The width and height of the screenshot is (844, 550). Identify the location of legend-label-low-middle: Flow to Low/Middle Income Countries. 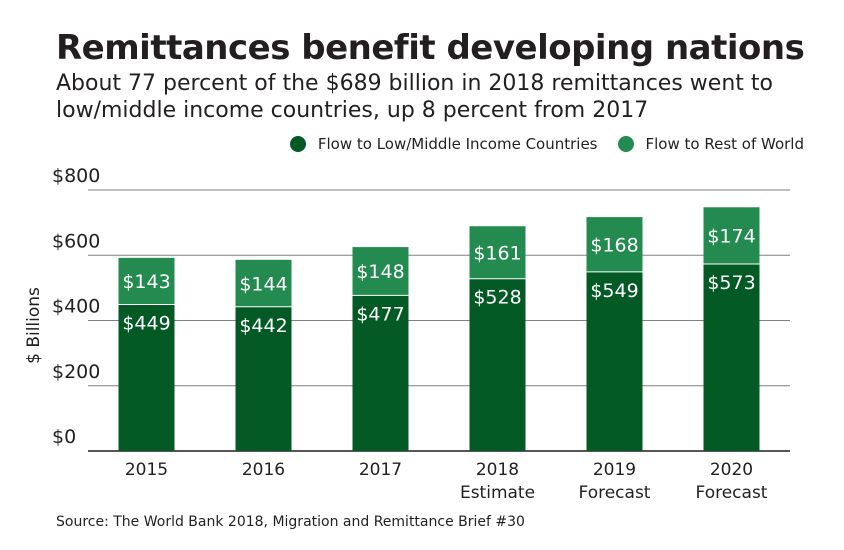
(457, 144).